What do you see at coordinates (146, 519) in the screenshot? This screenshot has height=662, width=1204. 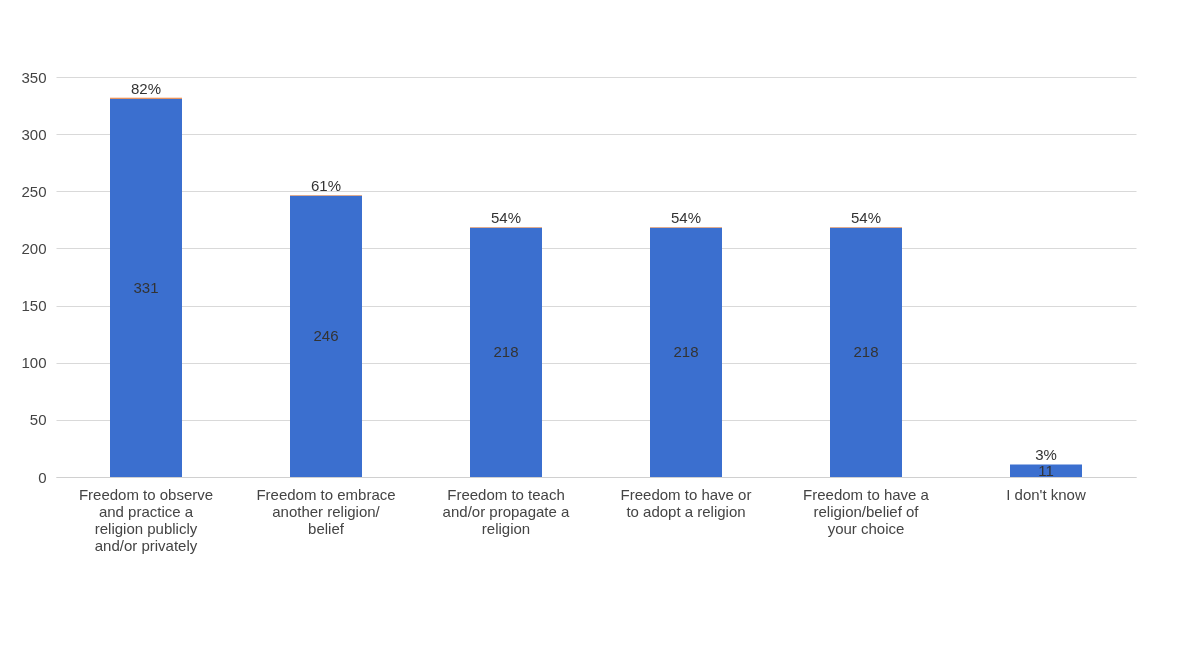 I see `x-tick-label: Freedom to observe and practice a religion publicly and/or privately` at bounding box center [146, 519].